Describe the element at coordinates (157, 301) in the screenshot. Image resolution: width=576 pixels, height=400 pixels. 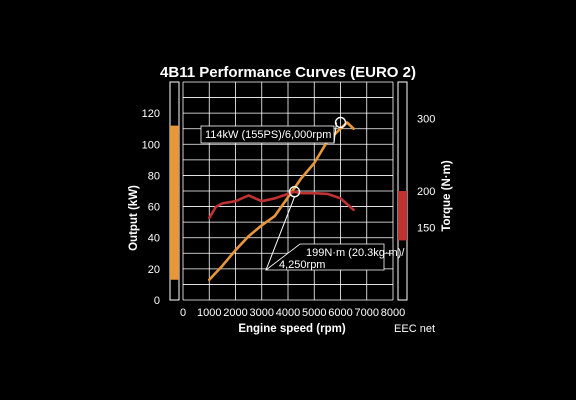
I see `y-left-tick-label-0: 0` at that location.